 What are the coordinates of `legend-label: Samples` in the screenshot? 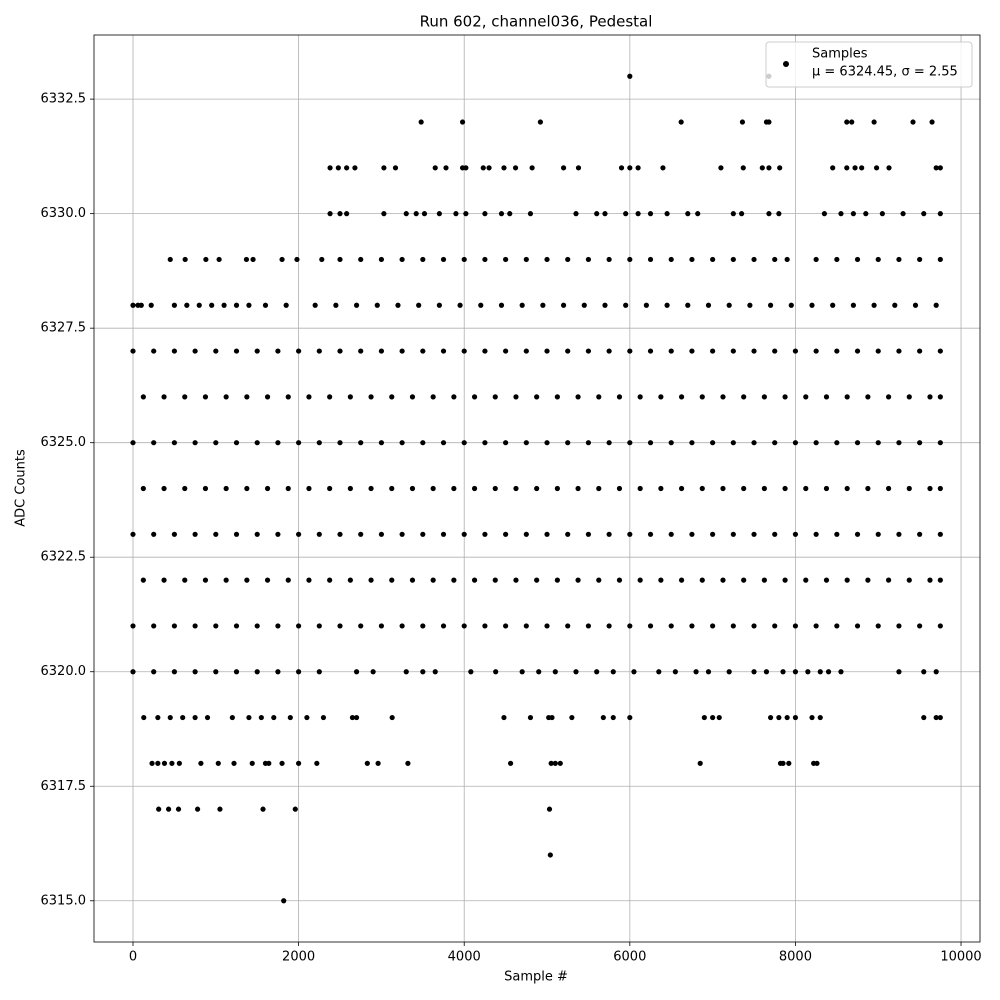 It's located at (840, 54).